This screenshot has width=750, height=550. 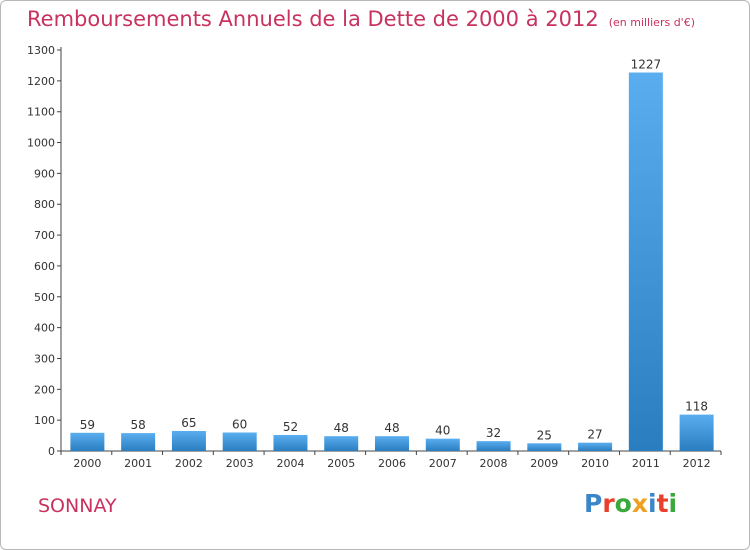 What do you see at coordinates (646, 463) in the screenshot?
I see `x-tick-label: 2011` at bounding box center [646, 463].